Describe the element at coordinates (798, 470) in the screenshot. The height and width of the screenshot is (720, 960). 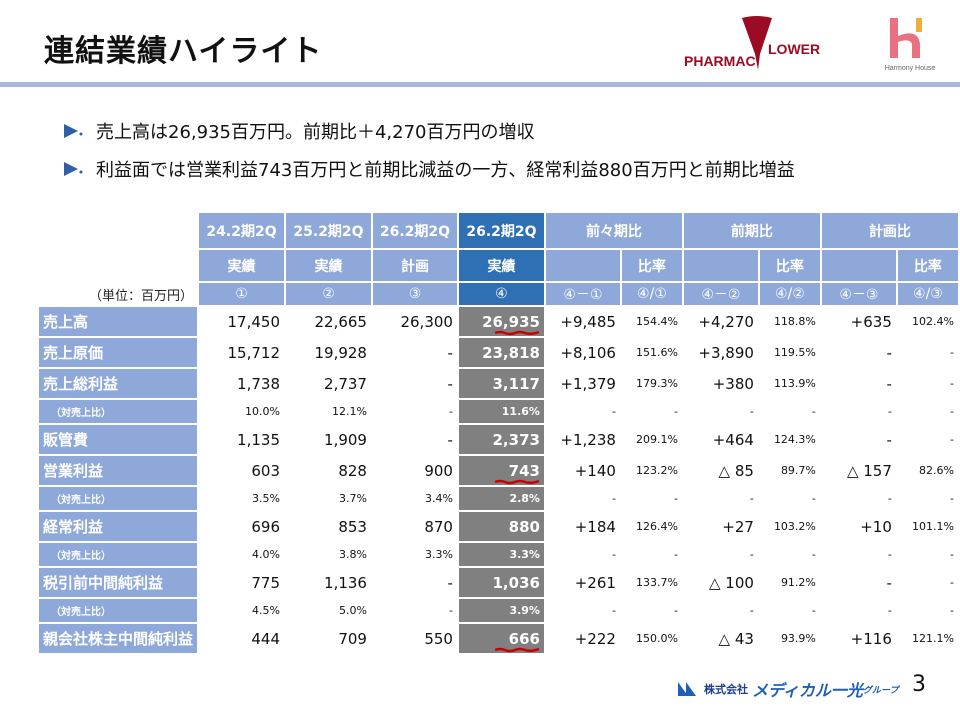
I see `cell-value: 89.7%` at that location.